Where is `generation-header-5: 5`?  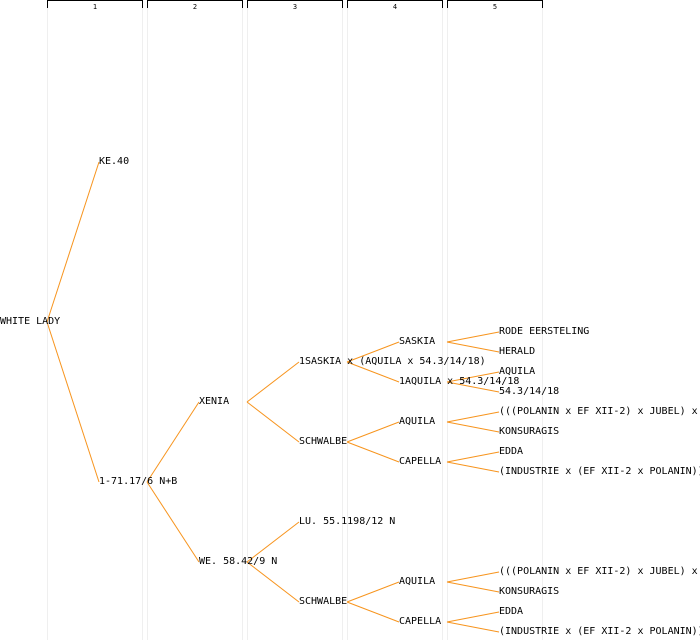
generation-header-5: 5 is located at coordinates (495, 5).